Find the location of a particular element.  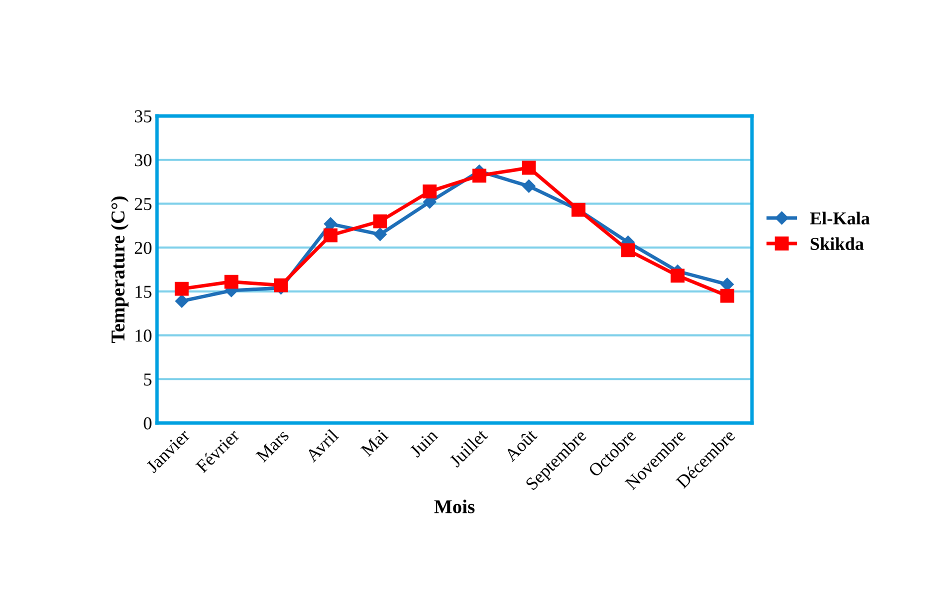

y-tick-label: 35 is located at coordinates (143, 116).